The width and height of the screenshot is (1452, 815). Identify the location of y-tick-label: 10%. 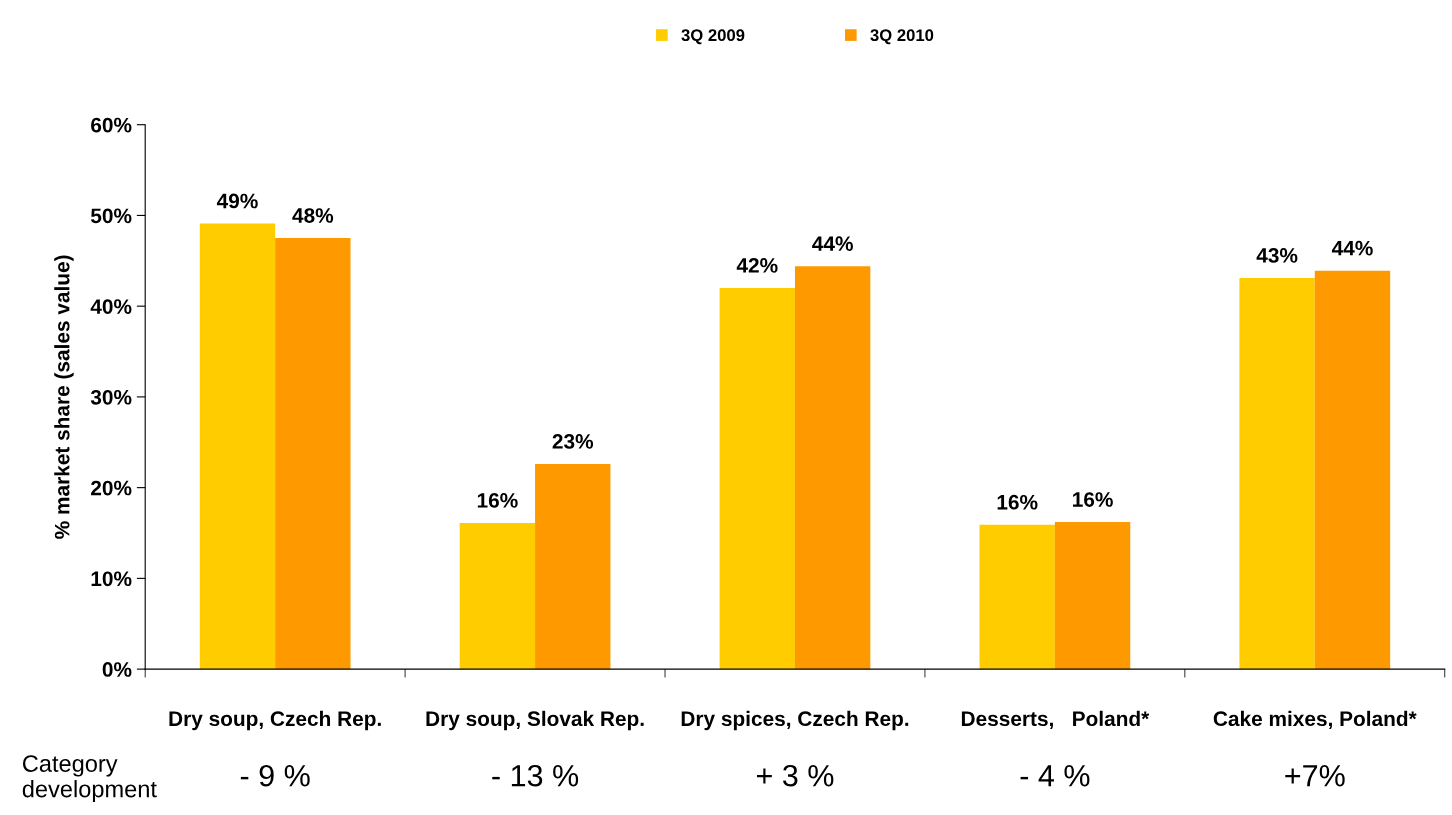
(111, 579).